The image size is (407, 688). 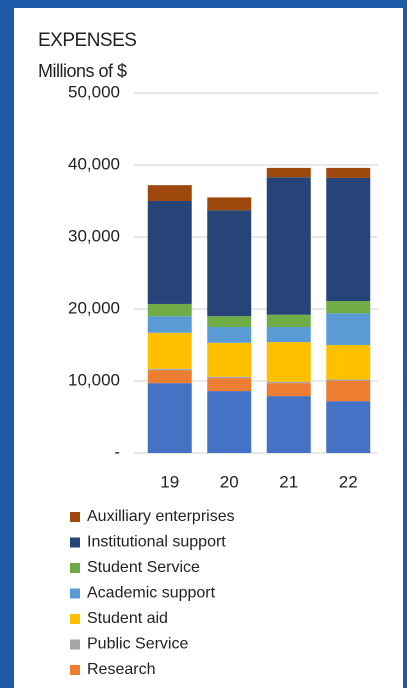 I want to click on y-tick-label: 40,000, so click(x=94, y=163).